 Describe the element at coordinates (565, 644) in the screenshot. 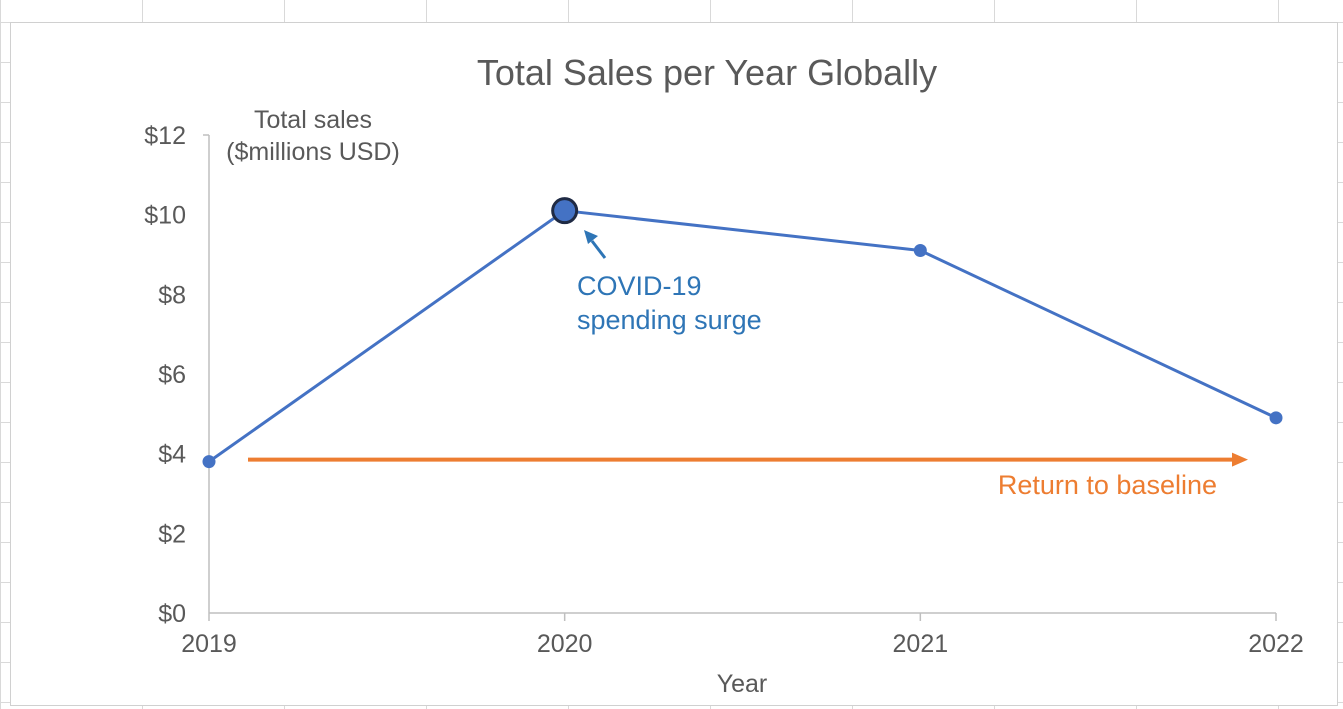

I see `x-tick-label: 2020` at that location.